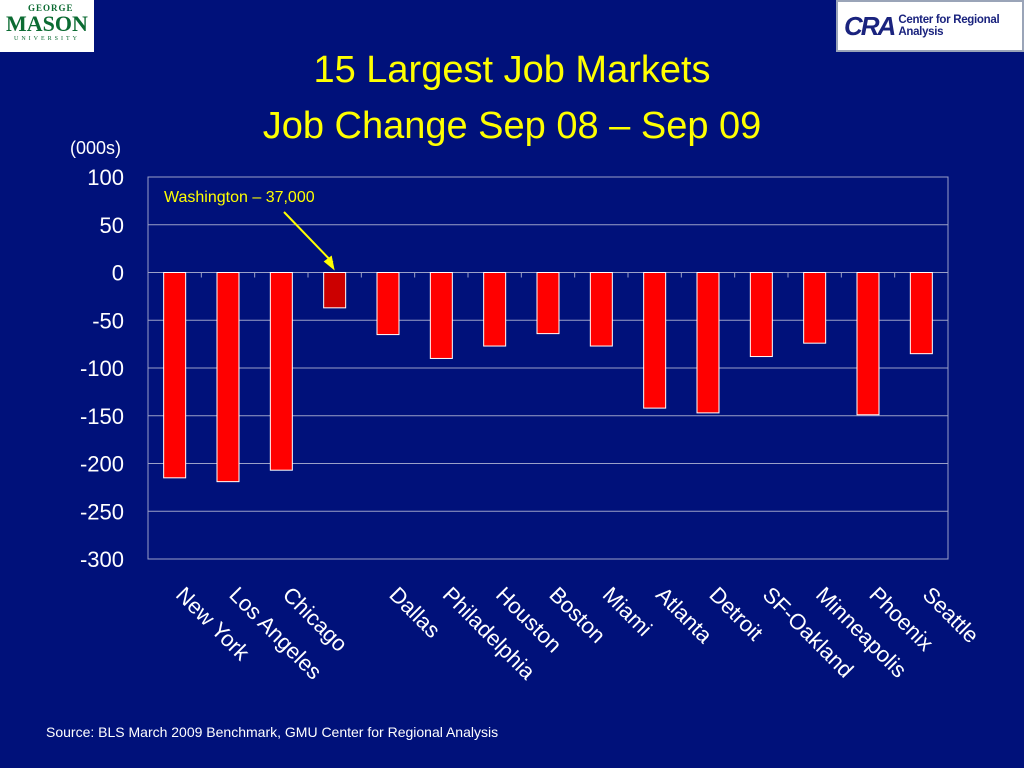  What do you see at coordinates (684, 615) in the screenshot?
I see `x-category-label: Atlanta` at bounding box center [684, 615].